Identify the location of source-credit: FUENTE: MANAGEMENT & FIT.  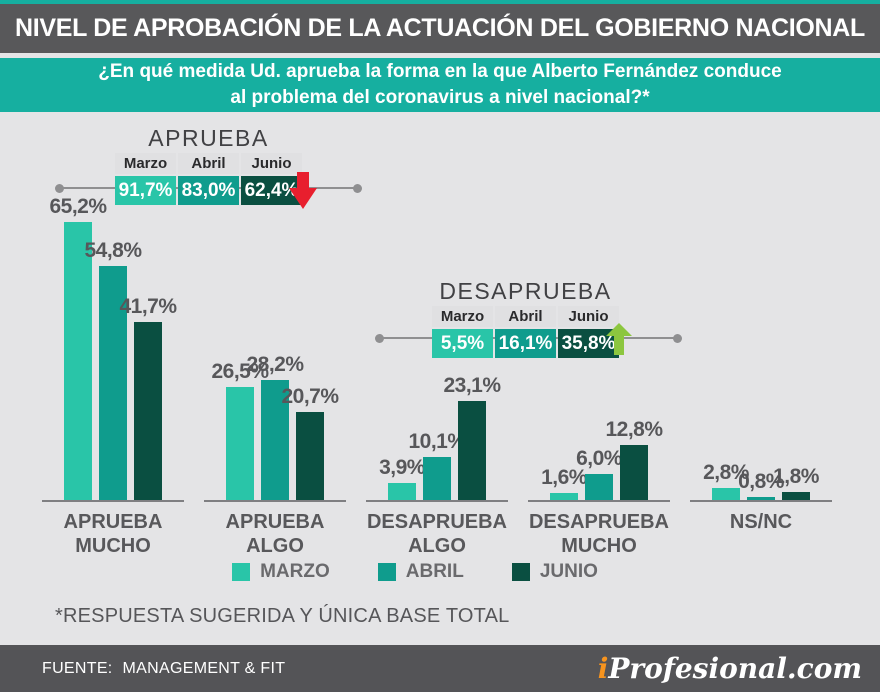
(163, 669).